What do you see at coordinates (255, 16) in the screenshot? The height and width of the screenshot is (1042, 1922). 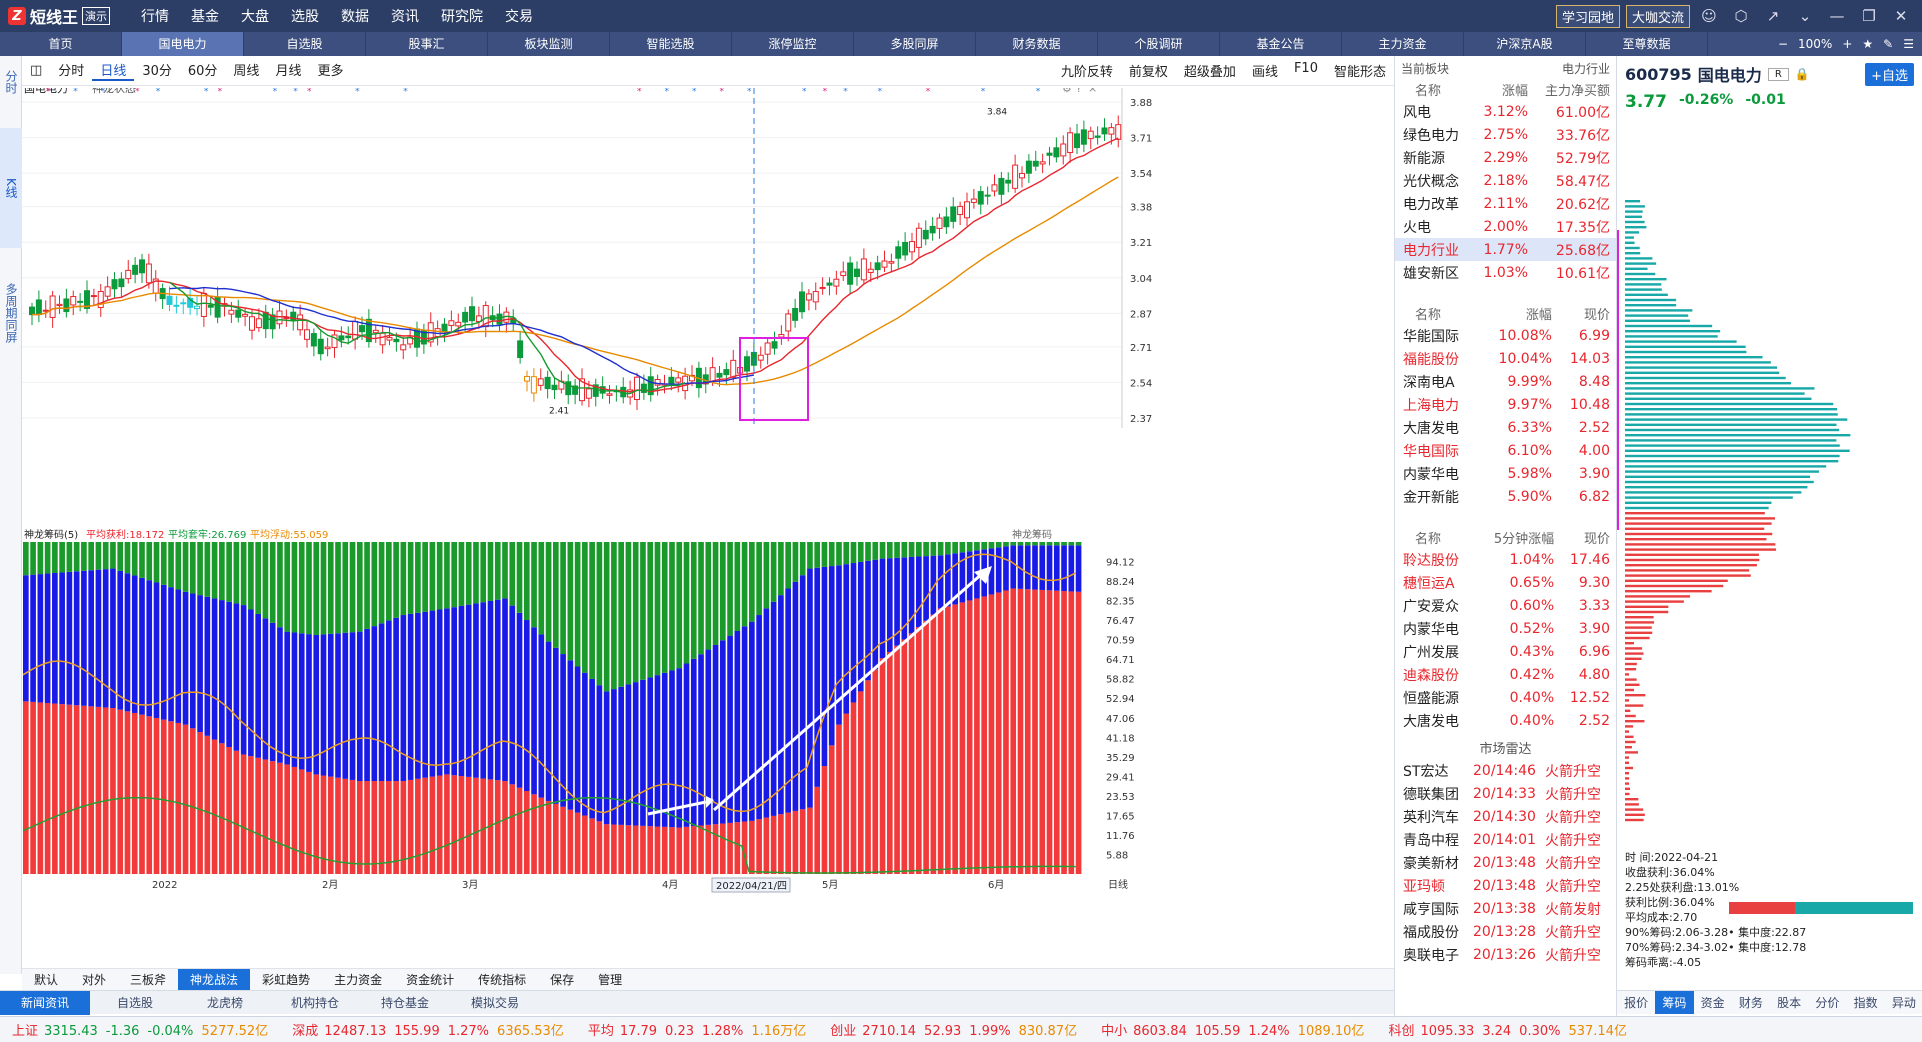 I see `menu-item-2: 大盘` at bounding box center [255, 16].